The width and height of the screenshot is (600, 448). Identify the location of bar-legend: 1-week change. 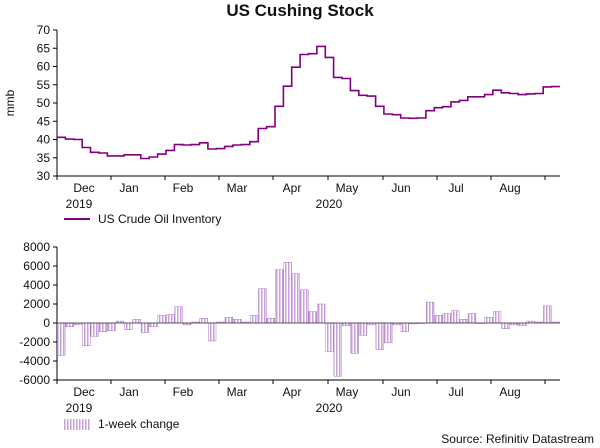
(121, 424).